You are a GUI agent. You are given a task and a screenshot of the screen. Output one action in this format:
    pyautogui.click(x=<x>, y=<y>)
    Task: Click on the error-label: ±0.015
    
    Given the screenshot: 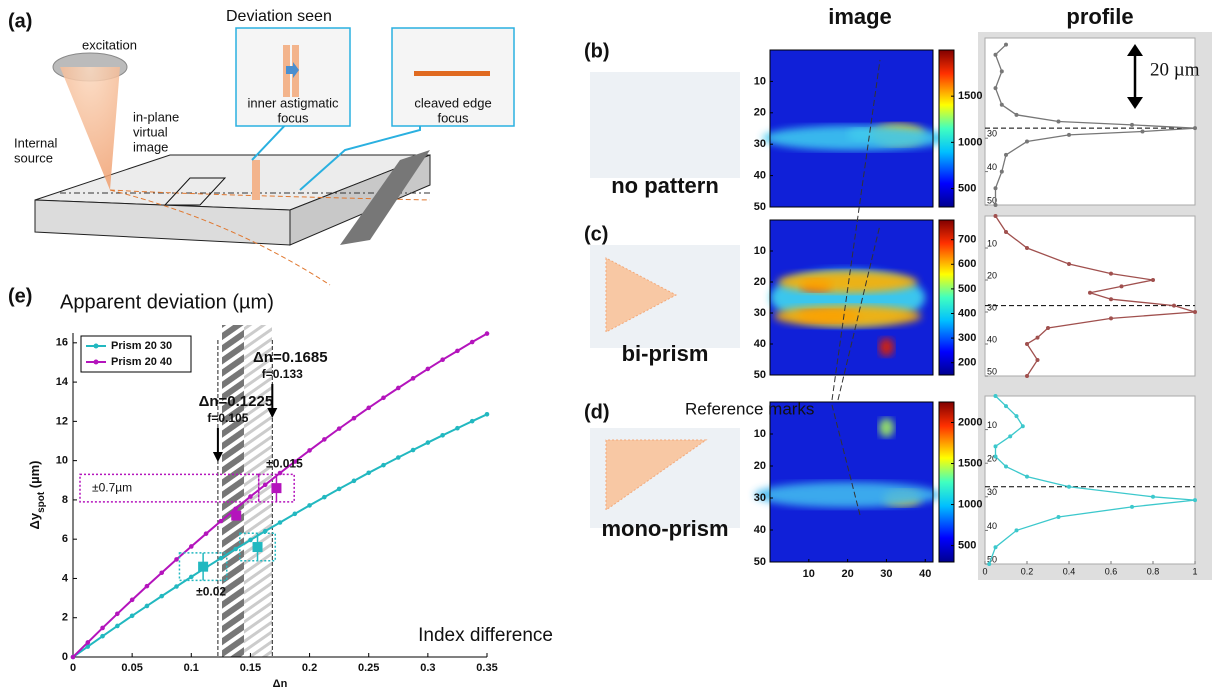 What is the action you would take?
    pyautogui.click(x=284, y=464)
    